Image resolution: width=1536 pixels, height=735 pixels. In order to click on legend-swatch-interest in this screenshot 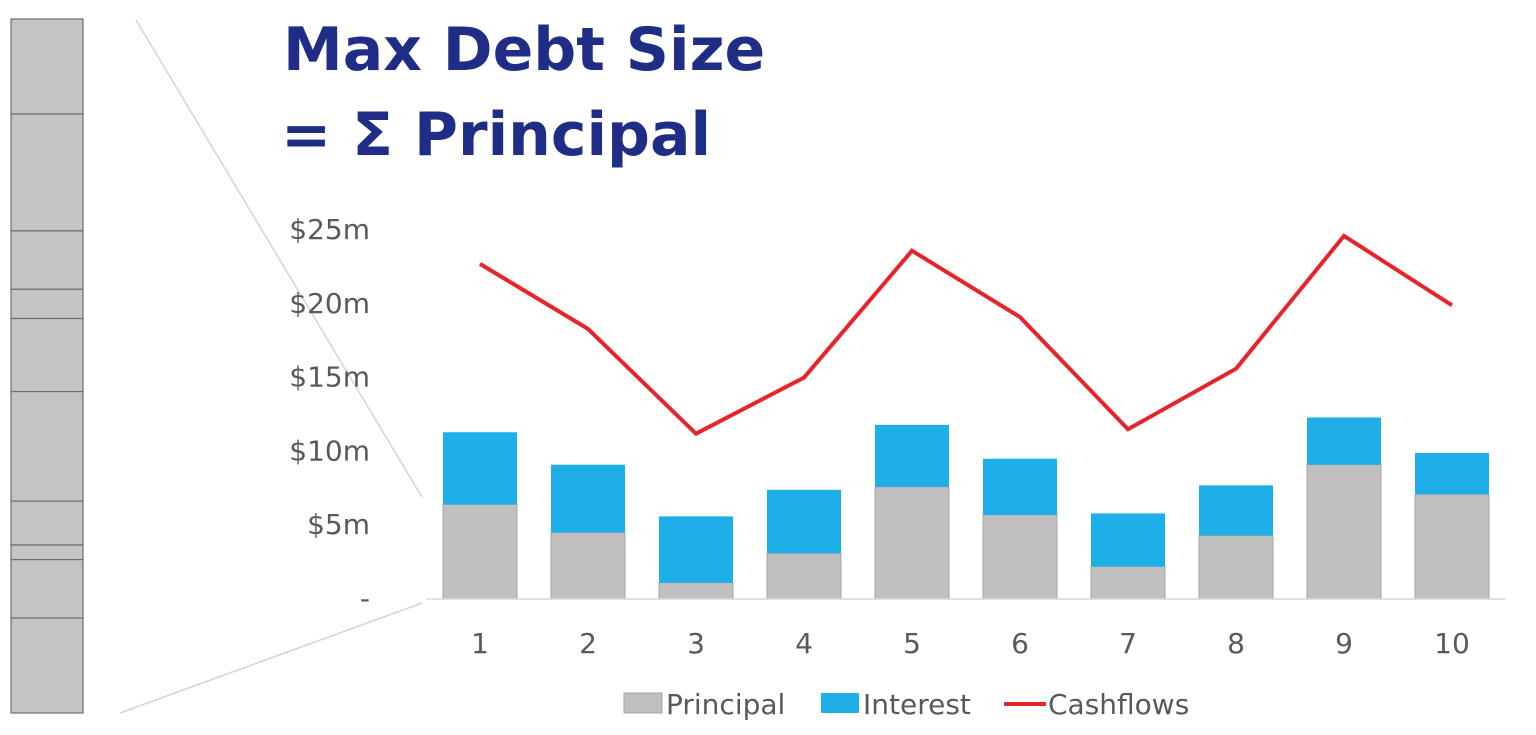, I will do `click(840, 703)`.